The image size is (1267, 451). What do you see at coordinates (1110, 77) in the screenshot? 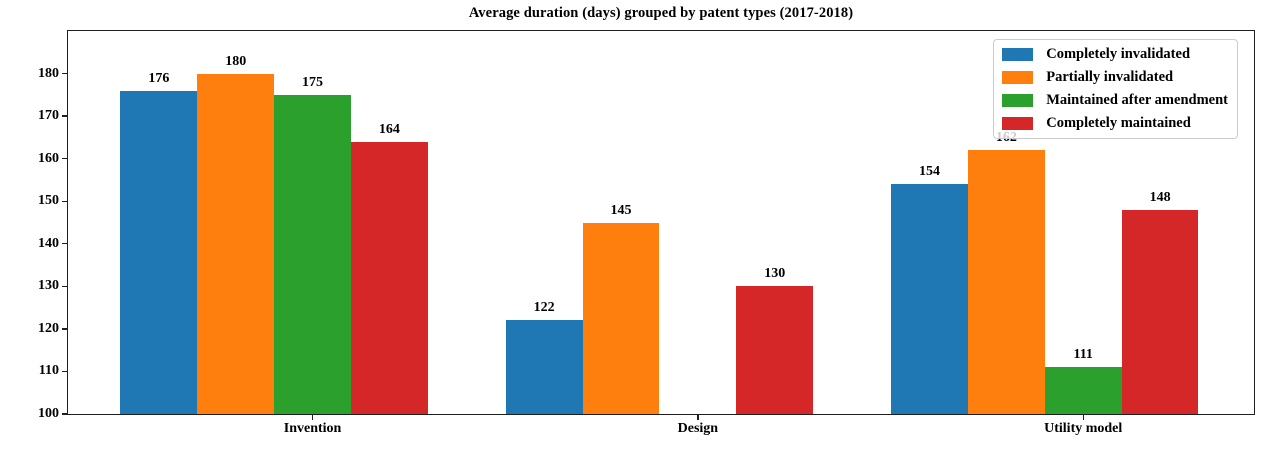
I see `legend-label: Partially invalidated` at bounding box center [1110, 77].